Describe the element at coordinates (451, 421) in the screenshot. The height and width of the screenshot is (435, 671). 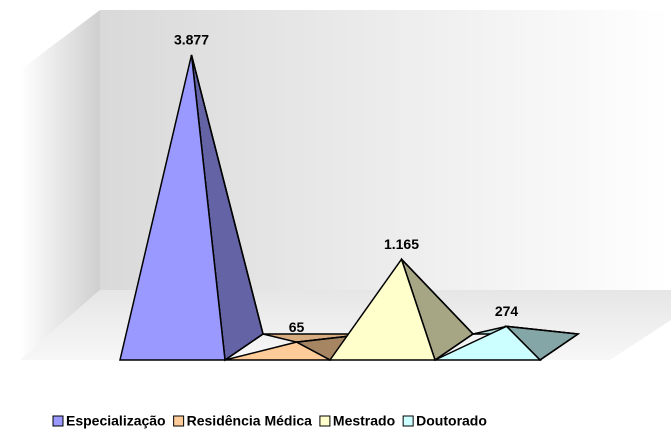
I see `legend-label: Doutorado` at that location.